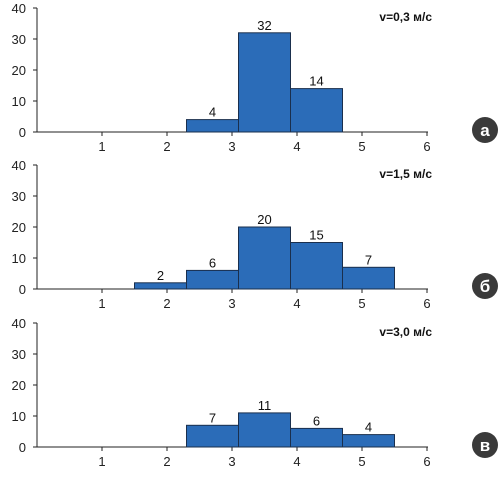 The height and width of the screenshot is (486, 500). What do you see at coordinates (265, 405) in the screenshot?
I see `bar-value-label: 11` at bounding box center [265, 405].